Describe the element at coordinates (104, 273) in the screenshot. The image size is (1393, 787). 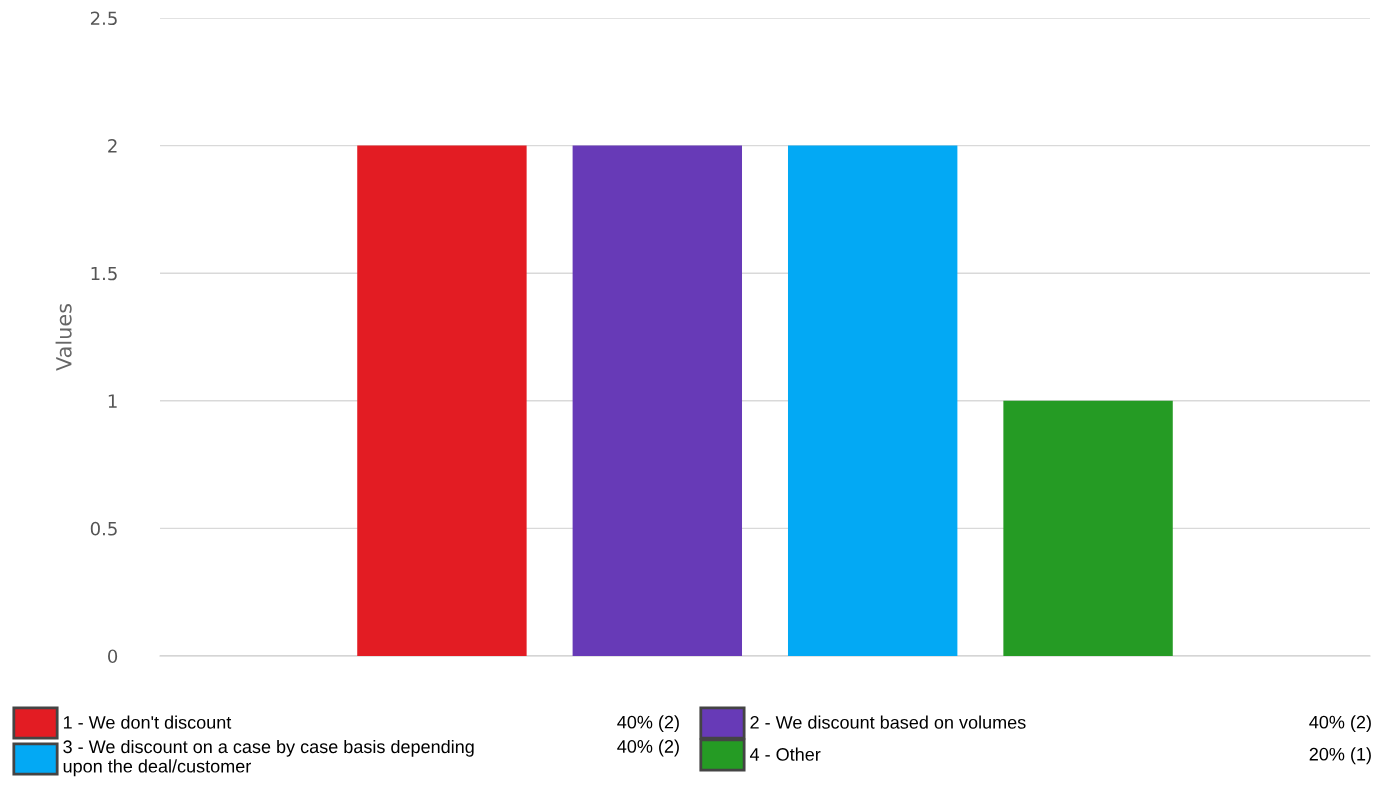
I see `y-tick-label: 1.5` at that location.